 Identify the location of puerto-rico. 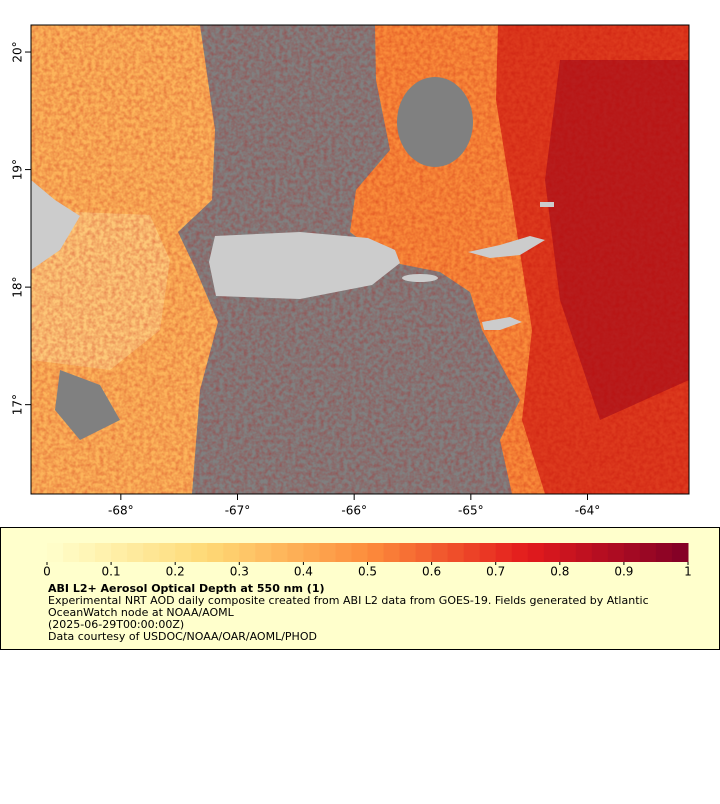
(304, 265).